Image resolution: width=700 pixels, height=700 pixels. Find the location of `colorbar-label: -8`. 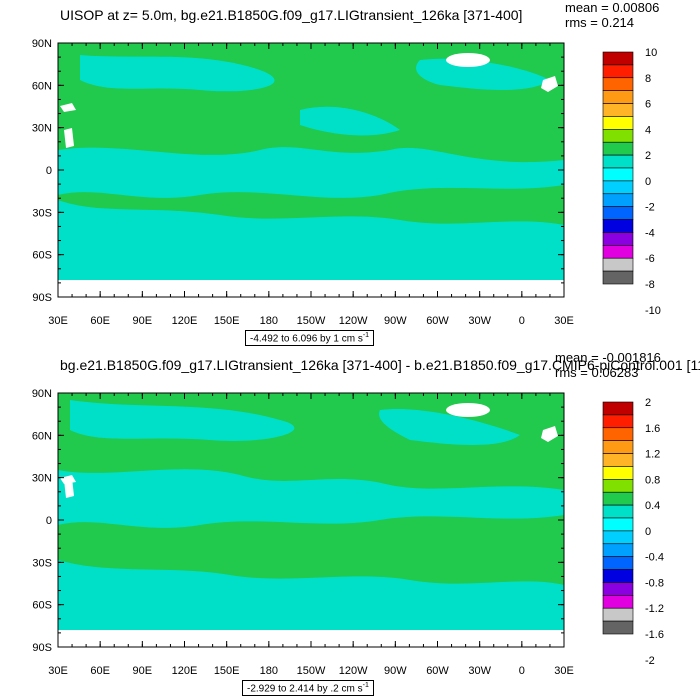

colorbar-label: -8 is located at coordinates (650, 285).